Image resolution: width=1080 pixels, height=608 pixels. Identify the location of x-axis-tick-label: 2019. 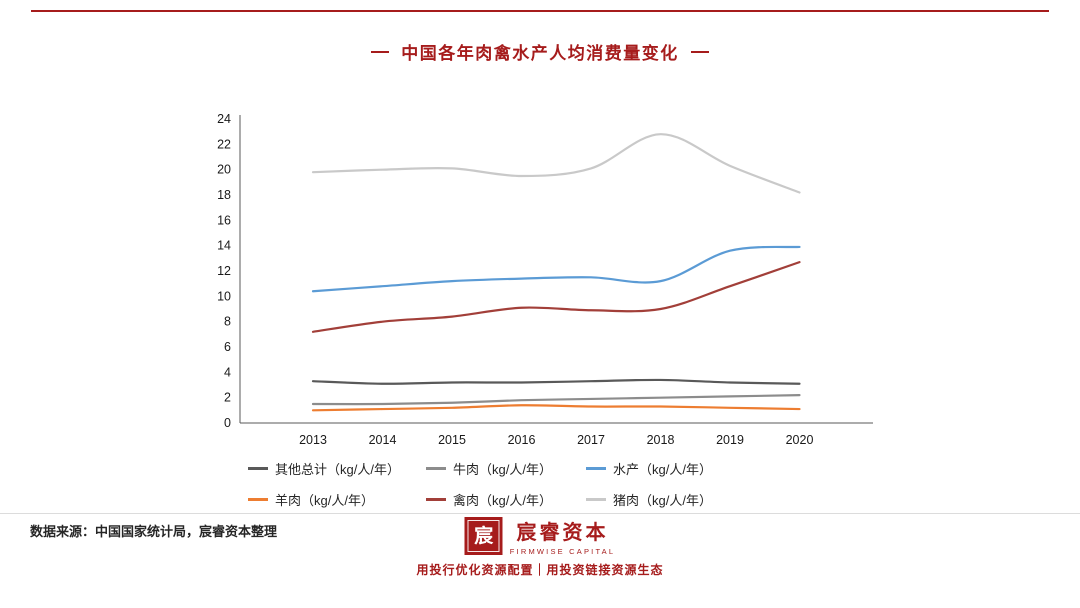
(730, 440).